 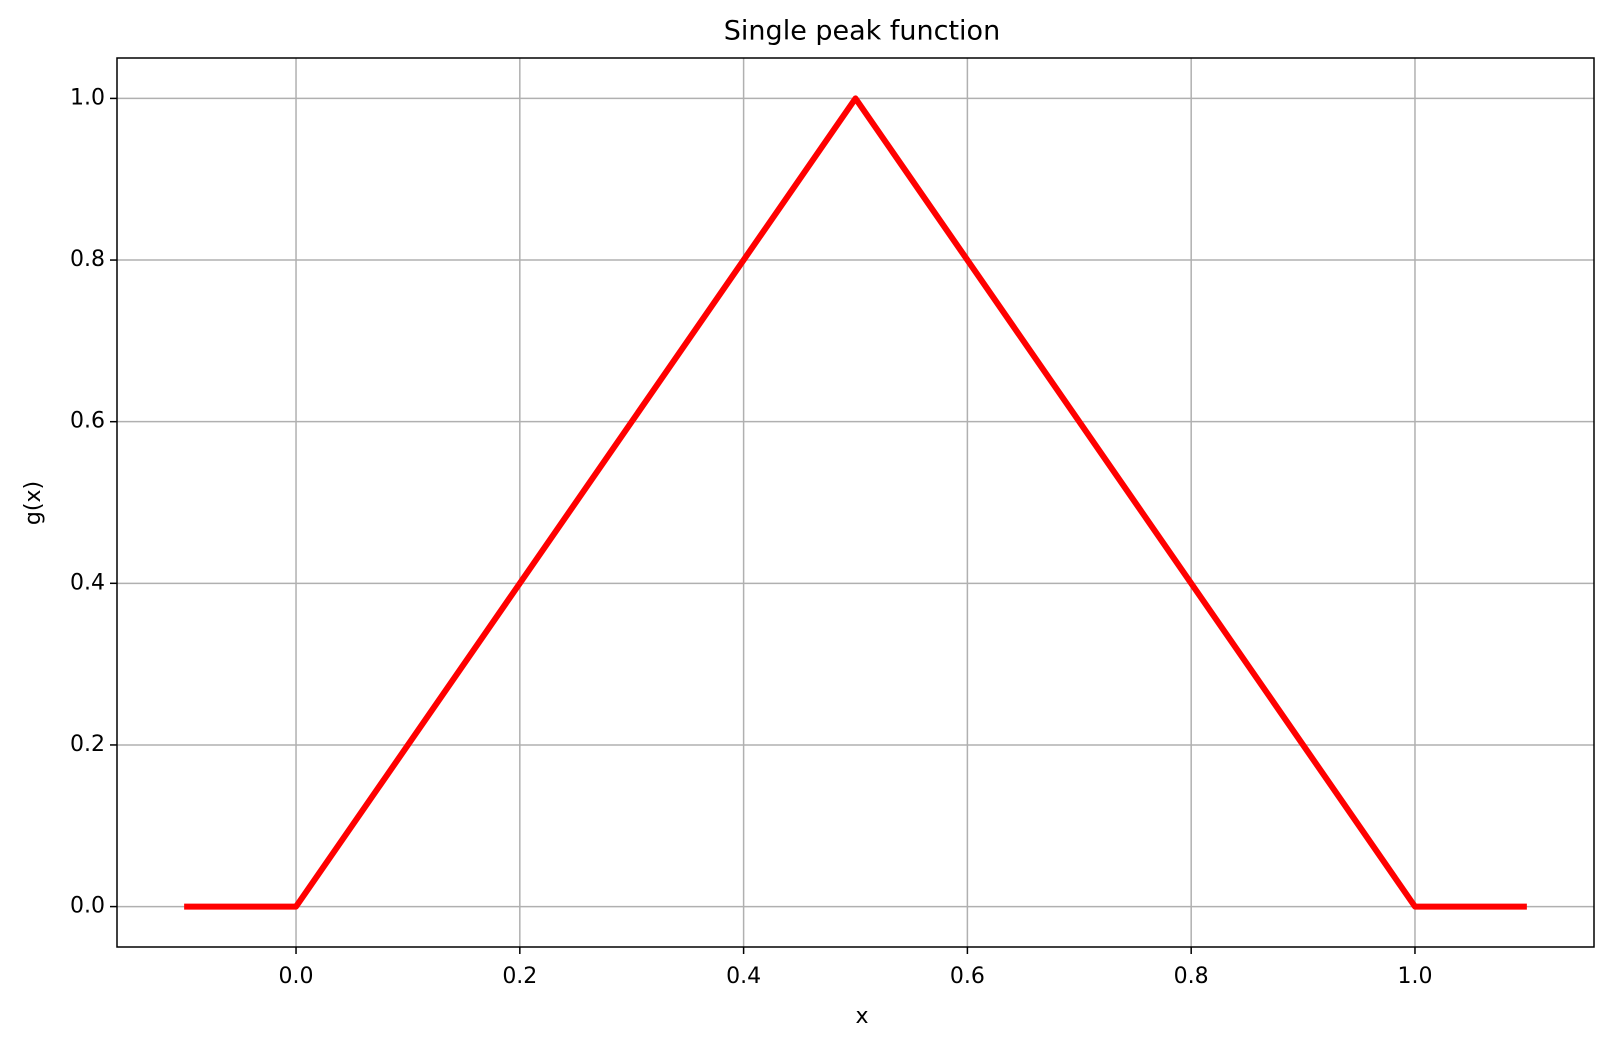 I want to click on y-tick-label: 0.2, so click(x=87, y=744).